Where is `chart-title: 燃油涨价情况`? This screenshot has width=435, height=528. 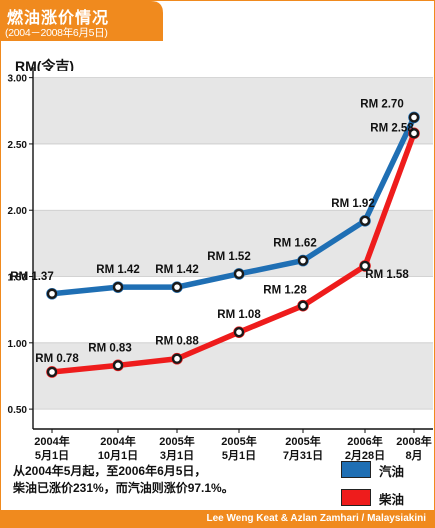 chart-title: 燃油涨价情况 is located at coordinates (58, 18).